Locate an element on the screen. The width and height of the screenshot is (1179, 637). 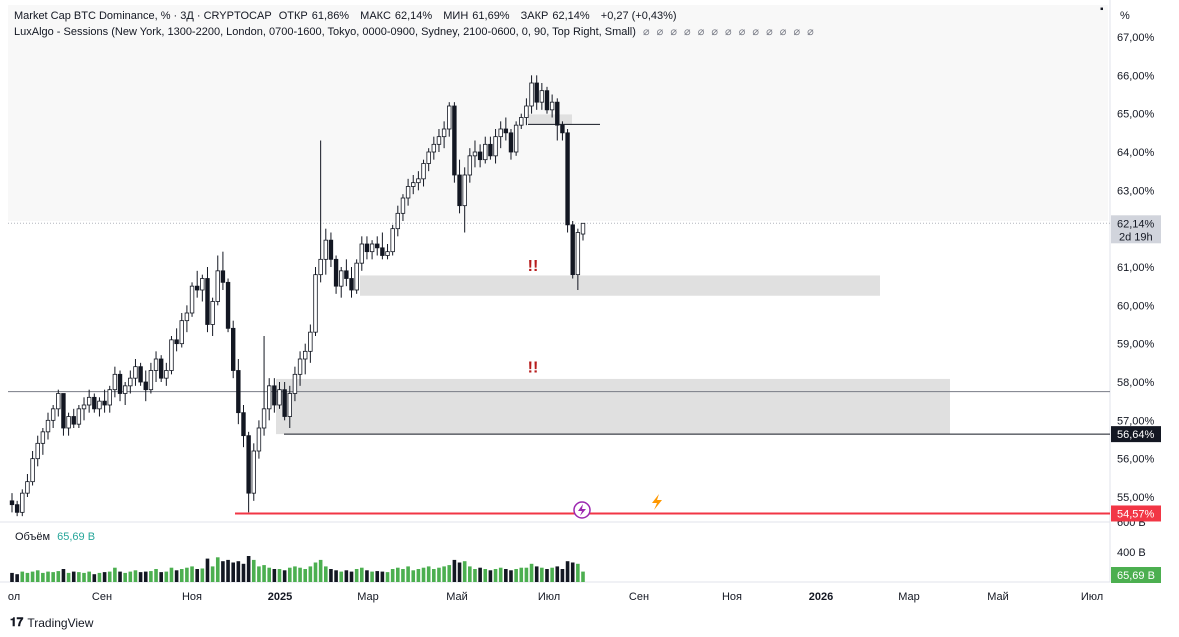
scale-marker-icon: ▪ is located at coordinates (1102, 9).